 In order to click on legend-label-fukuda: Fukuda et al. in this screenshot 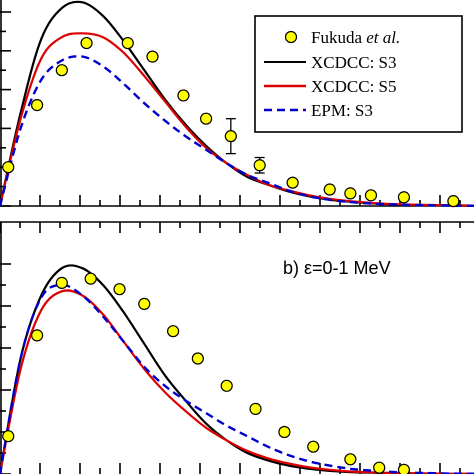, I will do `click(355, 37)`.